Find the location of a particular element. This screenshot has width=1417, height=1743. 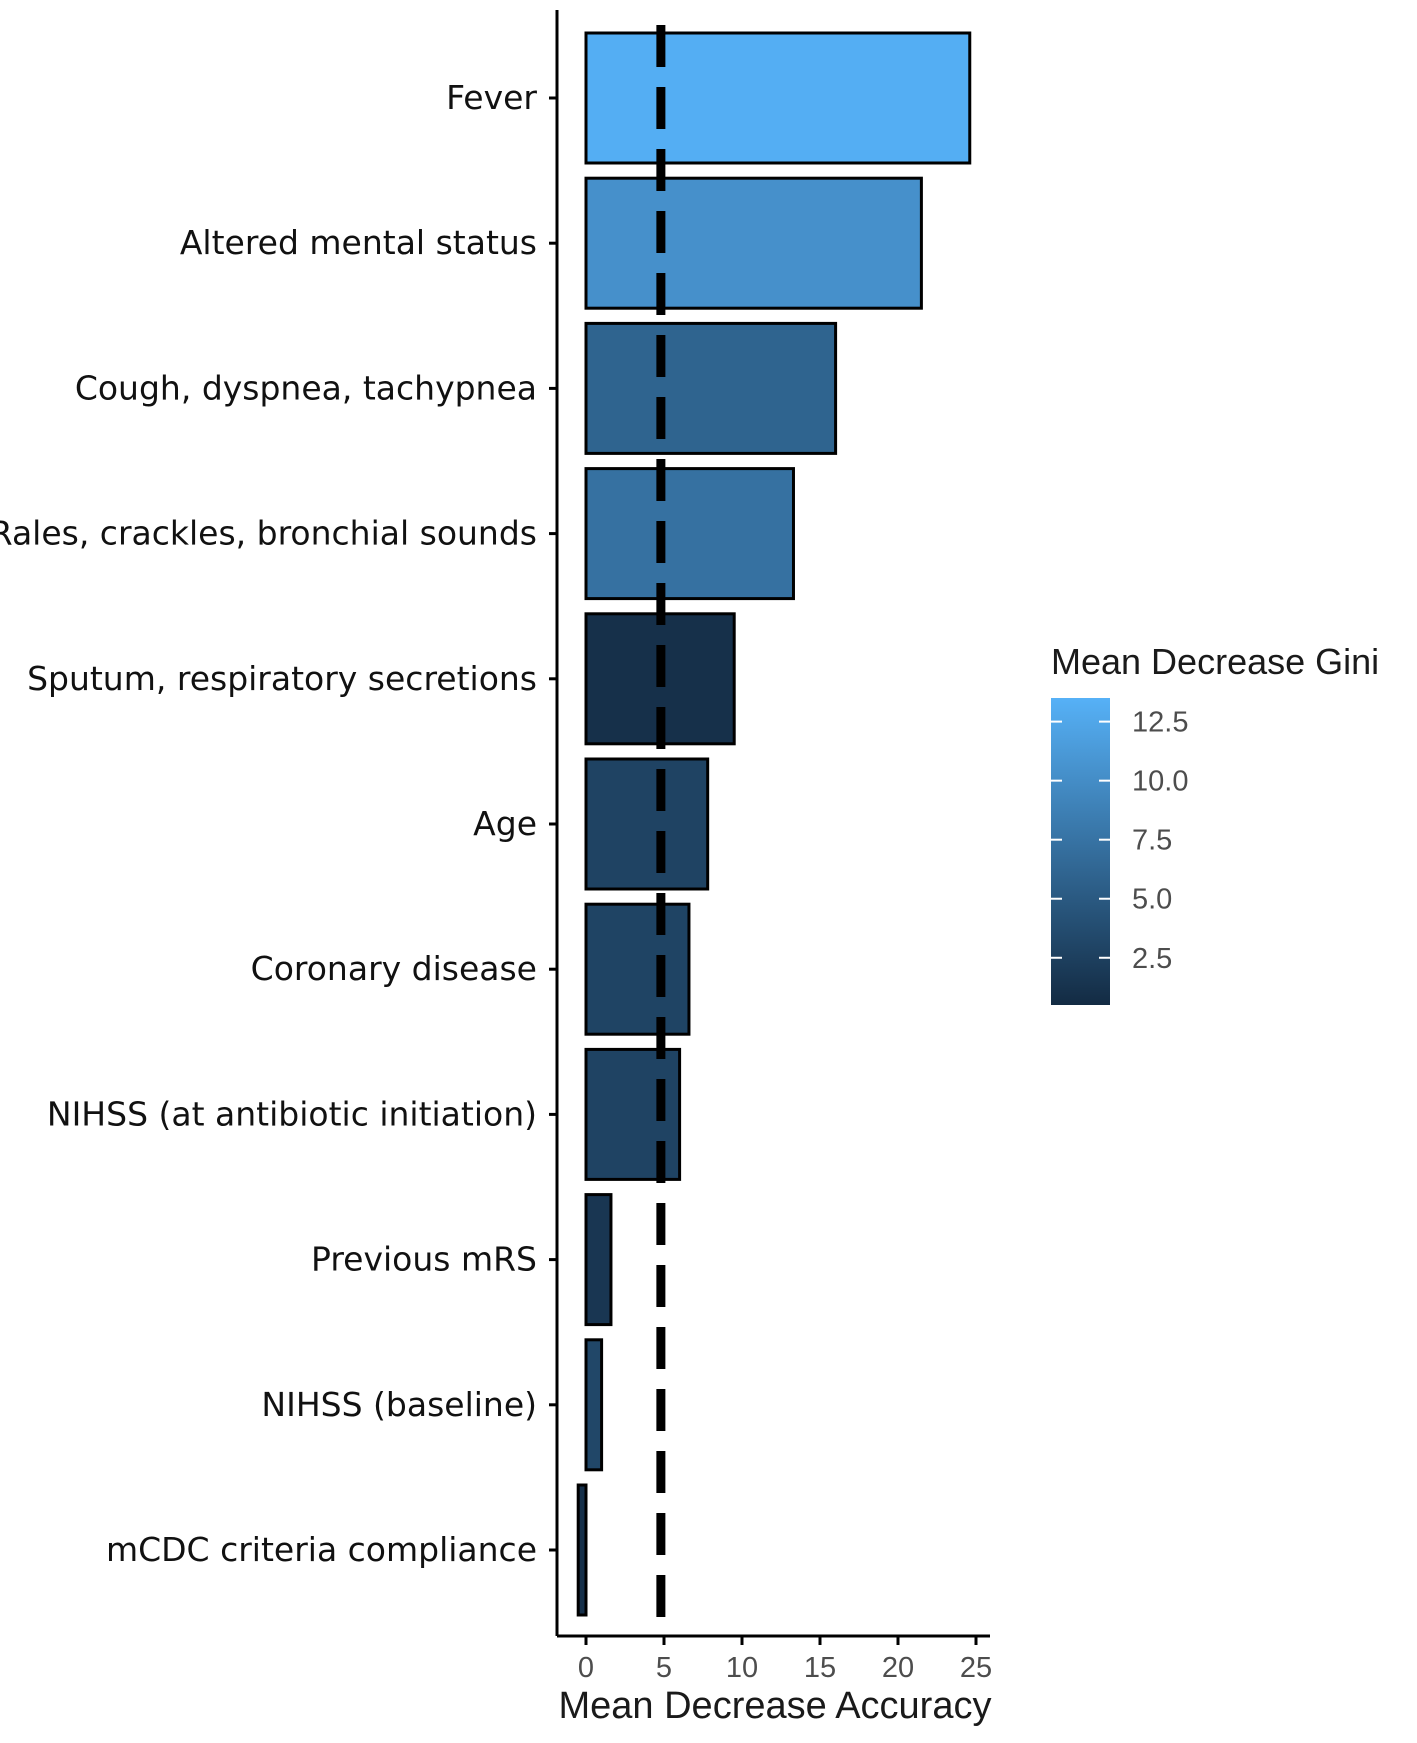

category-label: NIHSS (at antibiotic initiation) is located at coordinates (292, 1113).